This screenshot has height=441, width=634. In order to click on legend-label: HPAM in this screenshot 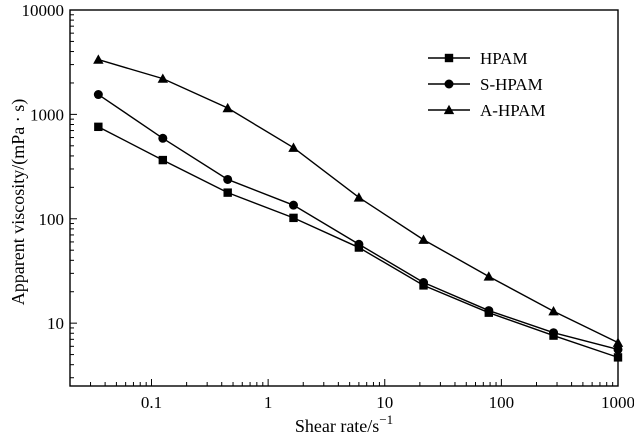, I will do `click(504, 58)`.